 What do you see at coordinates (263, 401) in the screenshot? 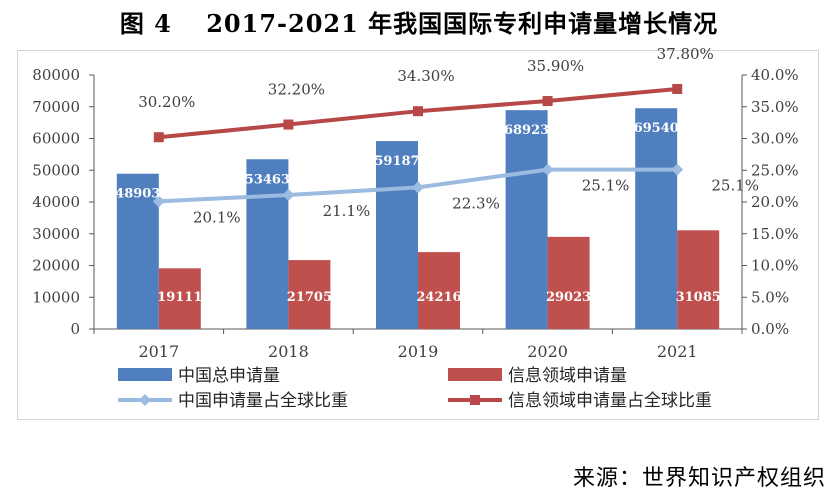
I see `legend-label: 中国申请量占全球比重` at bounding box center [263, 401].